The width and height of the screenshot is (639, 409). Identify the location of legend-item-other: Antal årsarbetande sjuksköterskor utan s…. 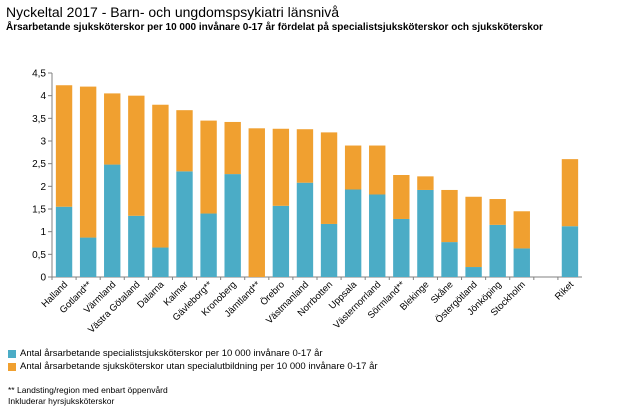
(193, 366).